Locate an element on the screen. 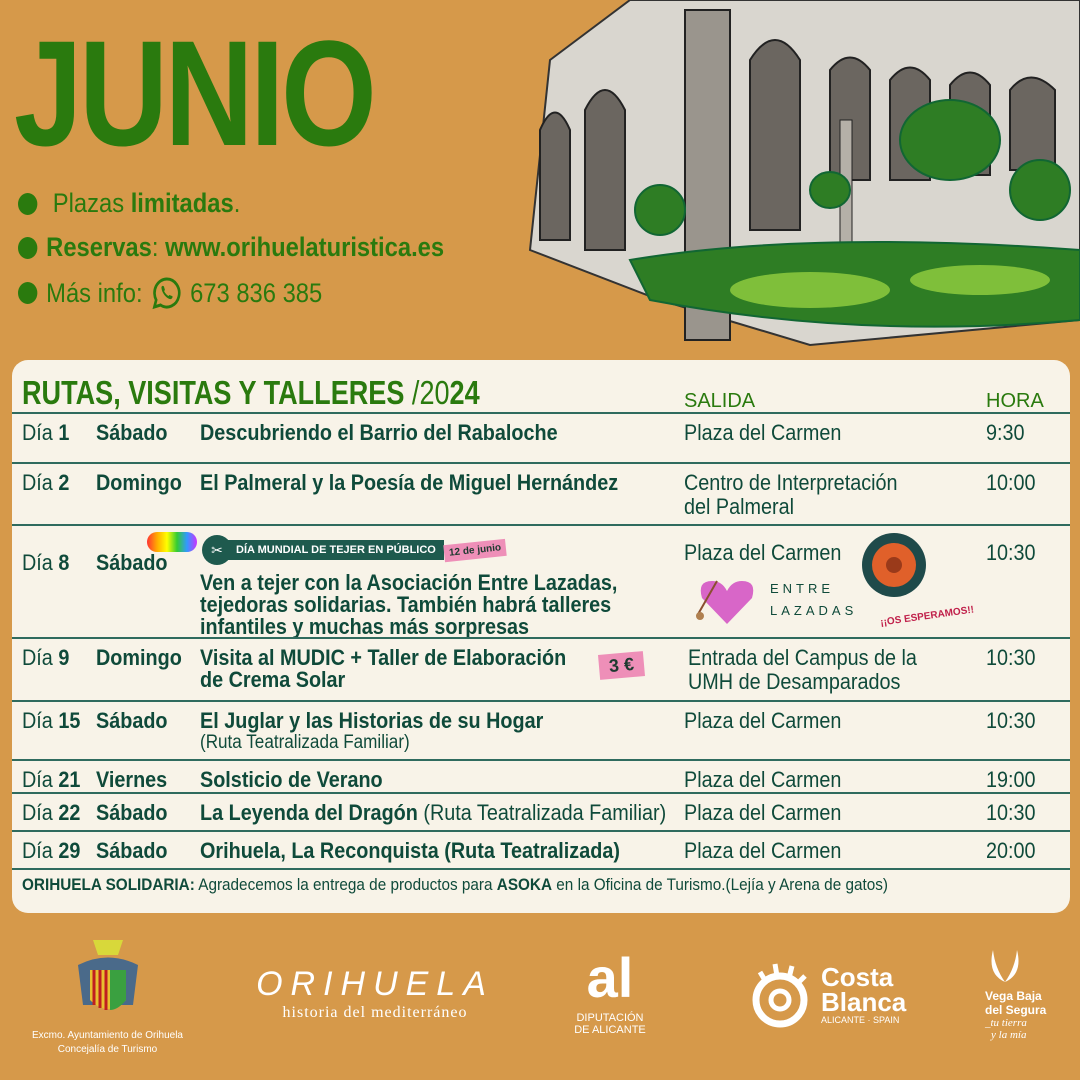 The width and height of the screenshot is (1080, 1080). hora-cell: 9:30 is located at coordinates (1005, 432).